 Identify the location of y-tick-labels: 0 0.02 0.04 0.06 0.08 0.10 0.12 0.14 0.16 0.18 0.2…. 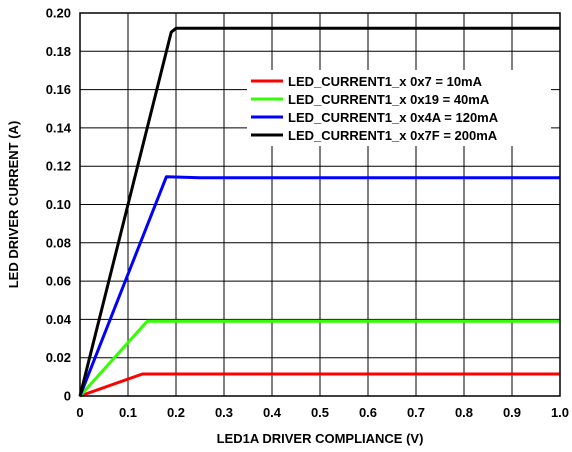
(59, 205).